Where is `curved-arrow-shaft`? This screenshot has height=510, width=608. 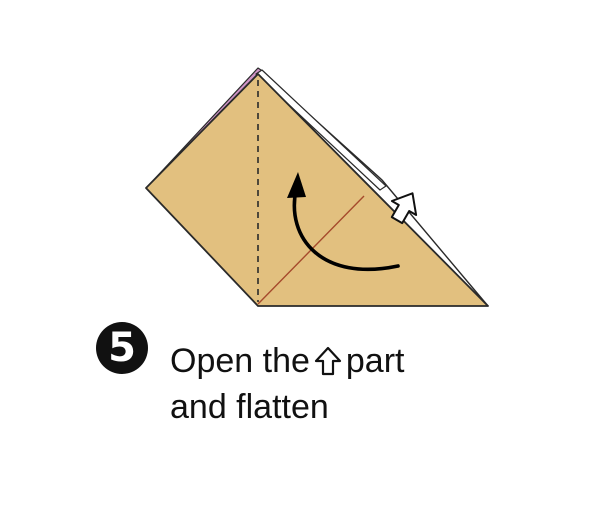
curved-arrow-shaft is located at coordinates (346, 230).